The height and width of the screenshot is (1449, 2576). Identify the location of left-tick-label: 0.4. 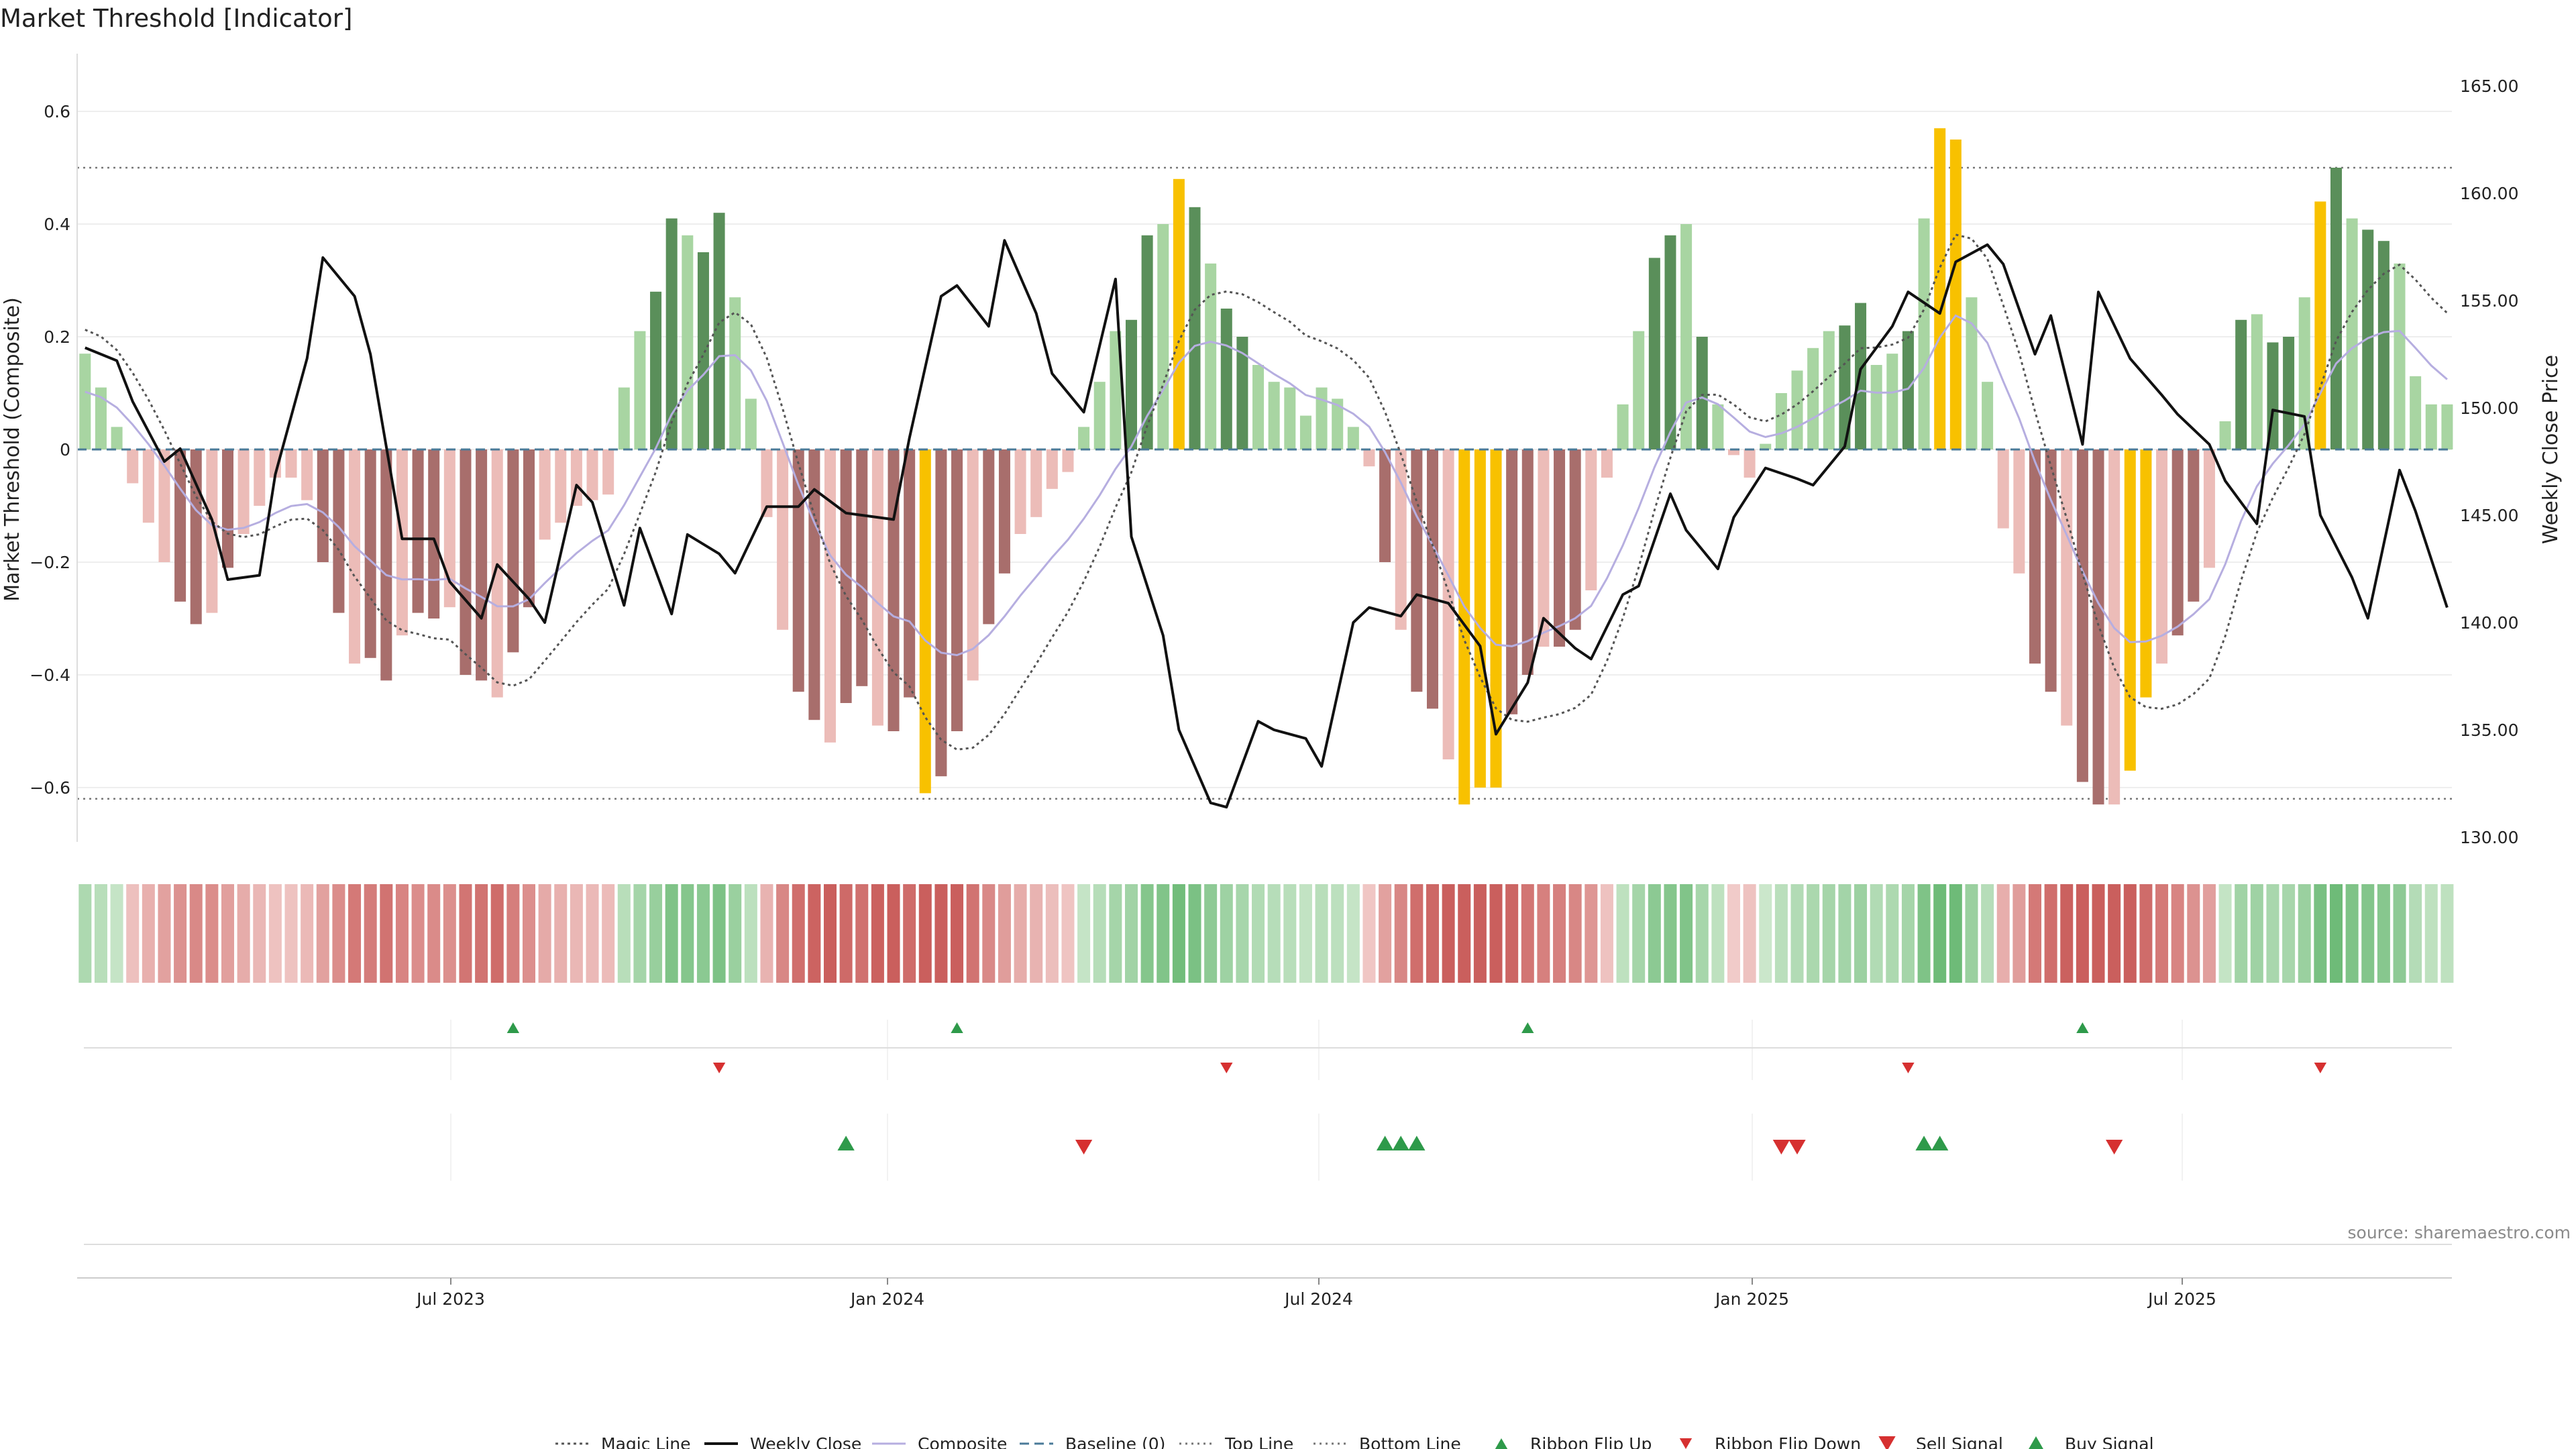
(57, 224).